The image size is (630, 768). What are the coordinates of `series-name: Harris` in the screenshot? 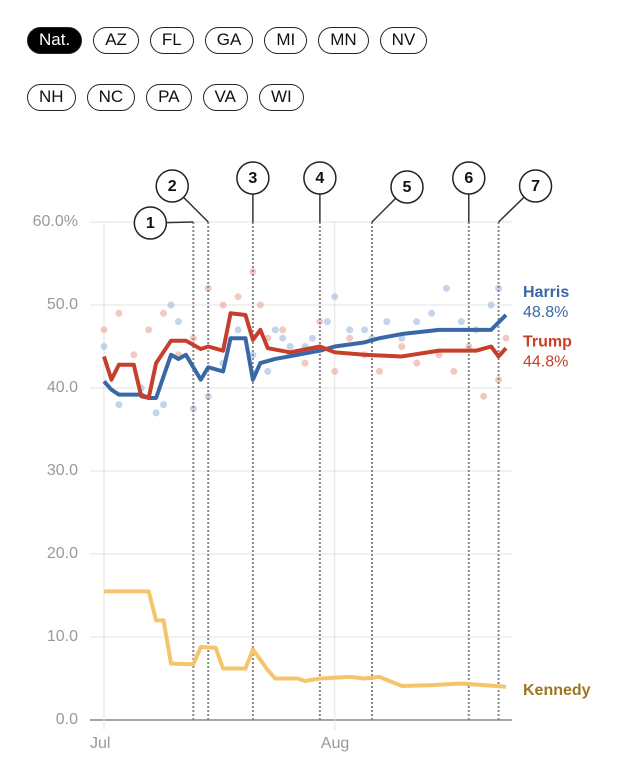 It's located at (546, 292).